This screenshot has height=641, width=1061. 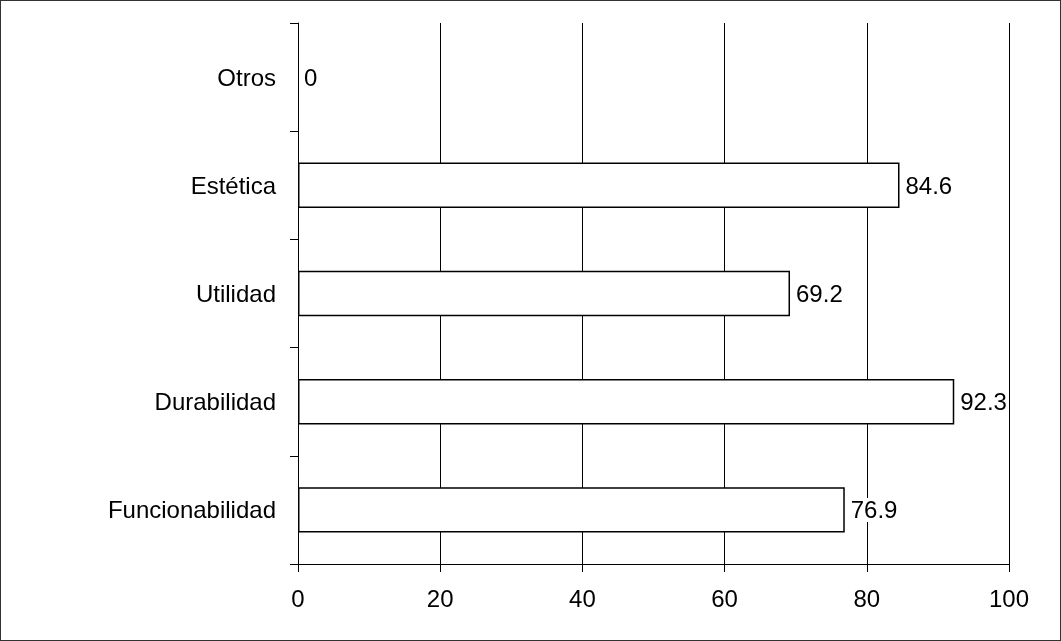 What do you see at coordinates (246, 77) in the screenshot?
I see `y-tick-label: Otros` at bounding box center [246, 77].